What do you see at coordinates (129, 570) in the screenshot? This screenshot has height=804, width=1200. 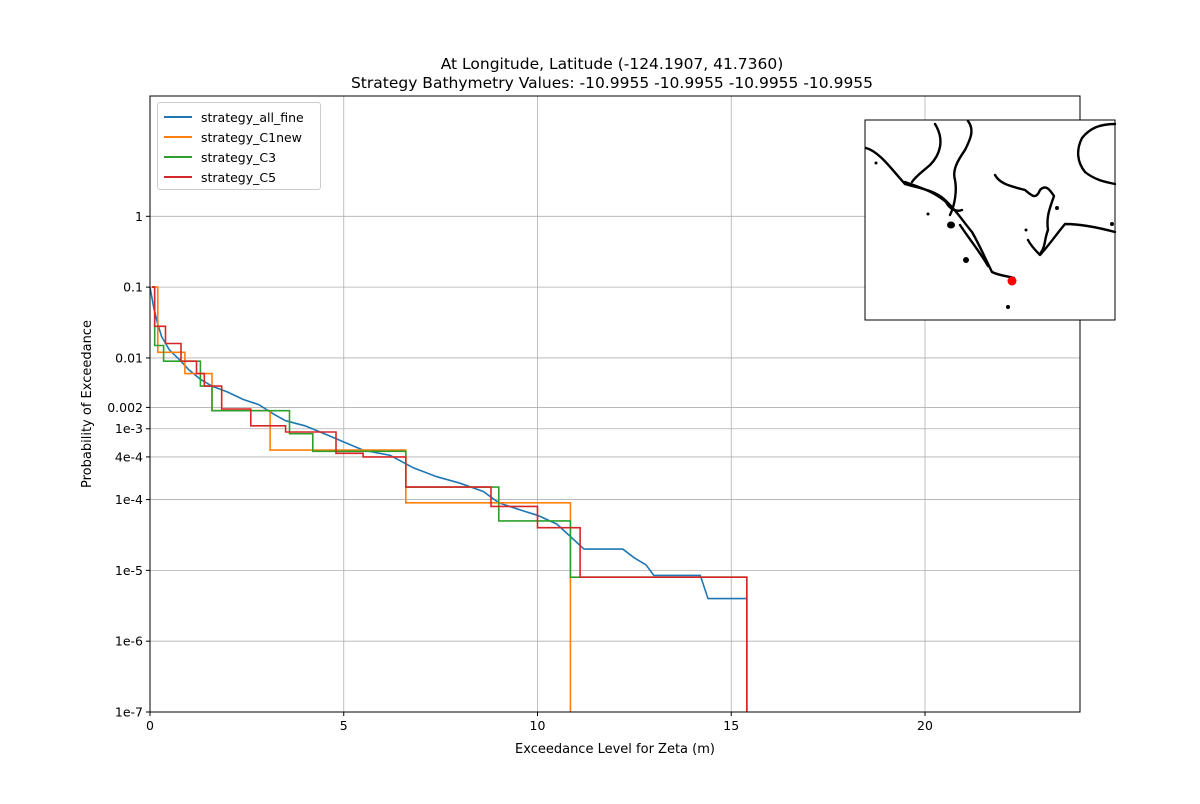 I see `y-tick-label: 1e-5` at bounding box center [129, 570].